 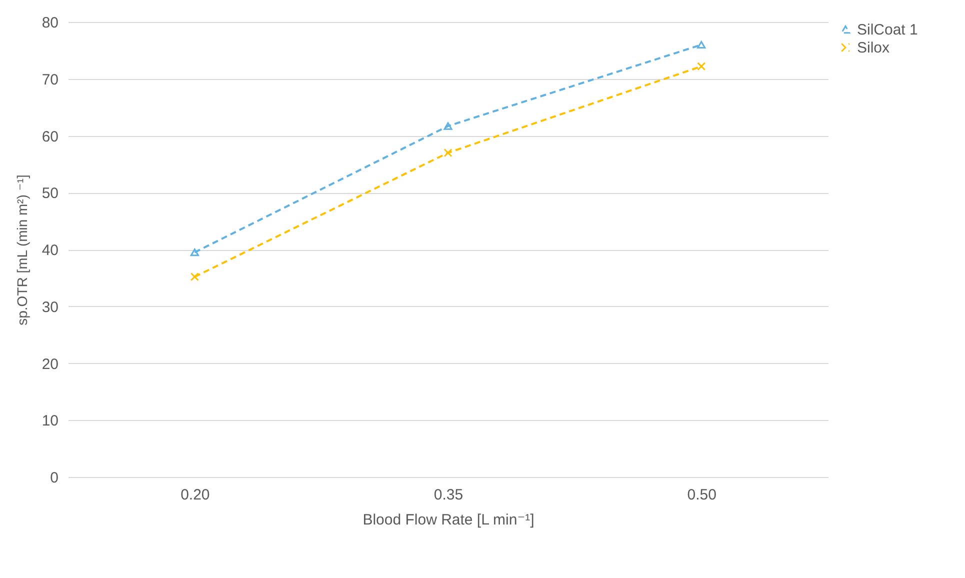 I want to click on y-tick-label: 70, so click(x=50, y=79).